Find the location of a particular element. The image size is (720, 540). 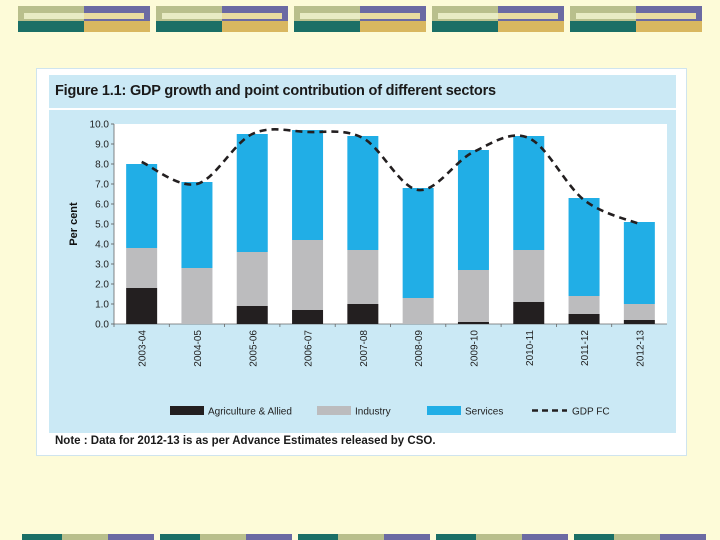

x-tick-label: 2006-07 is located at coordinates (309, 348).